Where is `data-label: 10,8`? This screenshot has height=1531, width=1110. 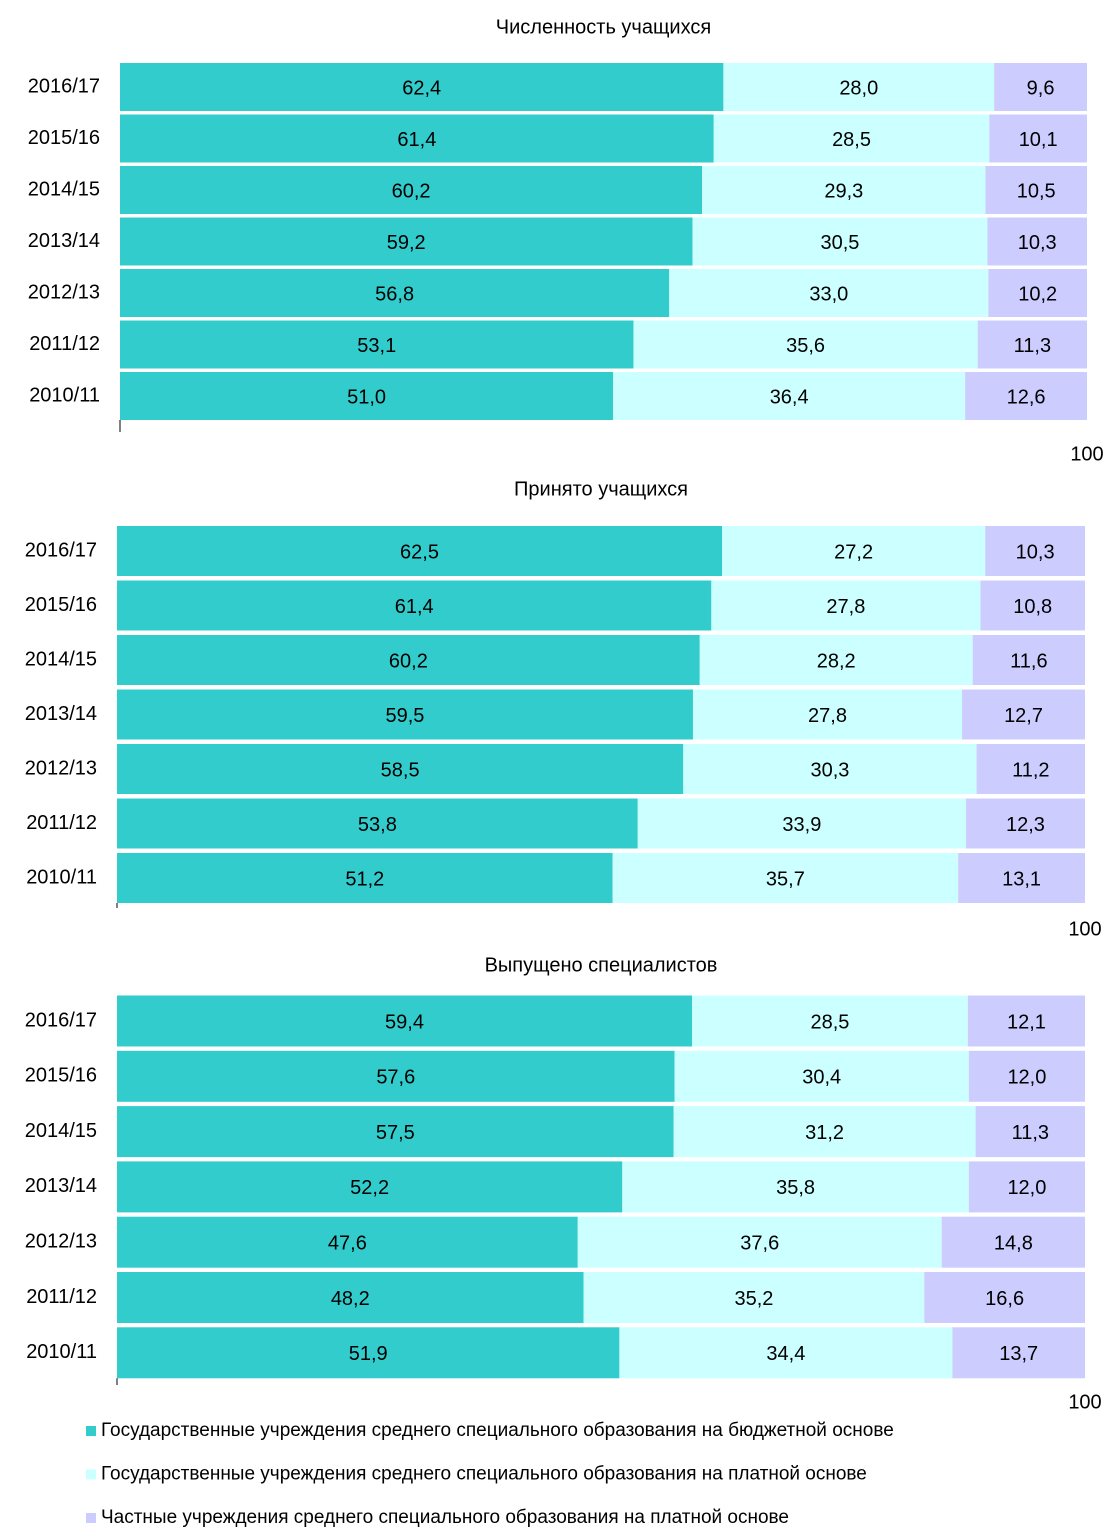
data-label: 10,8 is located at coordinates (1032, 607).